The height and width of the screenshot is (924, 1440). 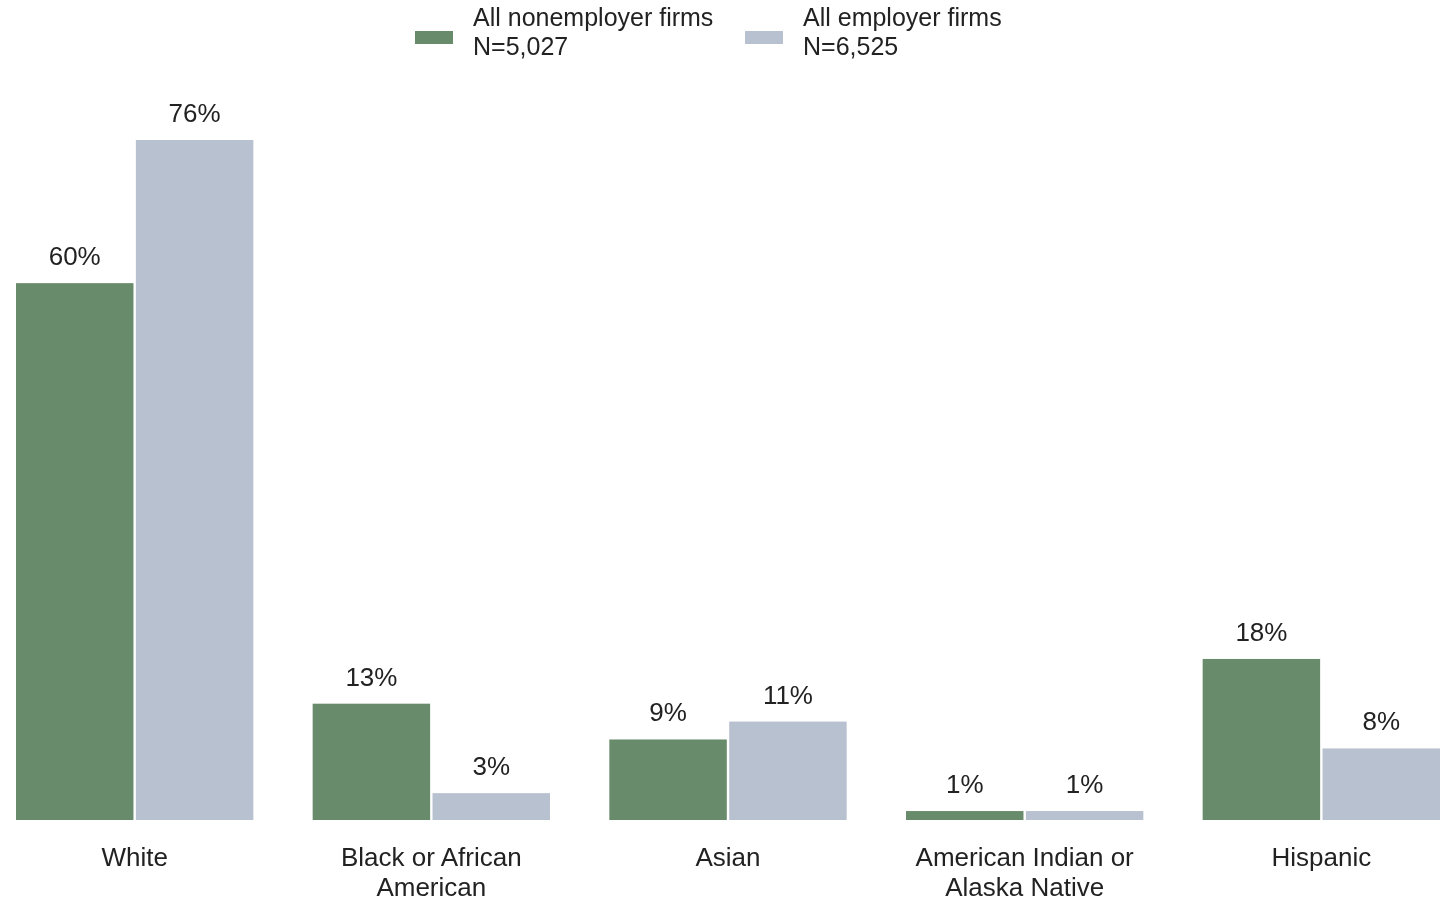 I want to click on data-label: 18%, so click(x=1261, y=631).